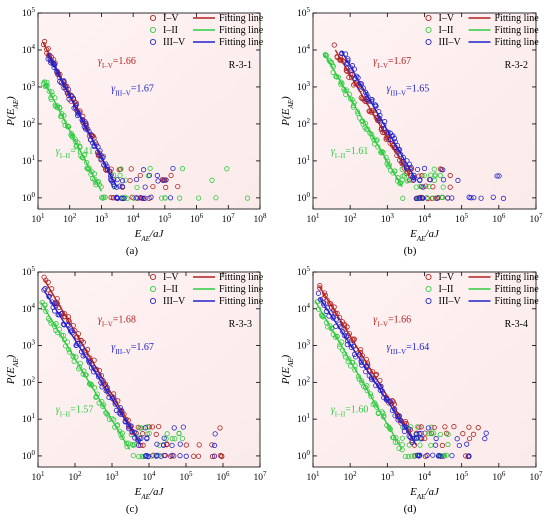 This screenshot has width=550, height=527. Describe the element at coordinates (450, 301) in the screenshot. I see `legend-label-III–V: III–V` at that location.